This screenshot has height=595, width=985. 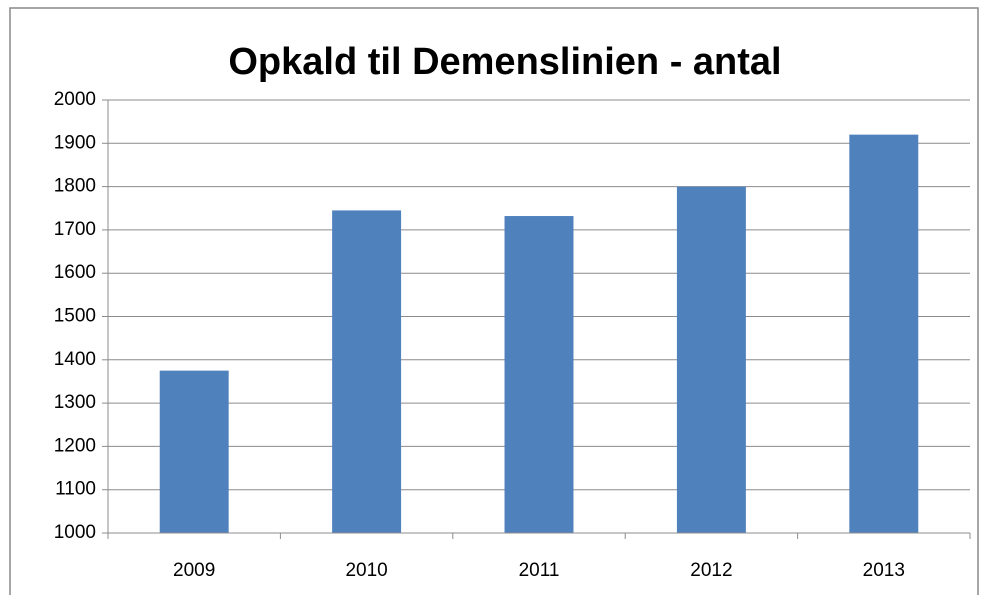 I want to click on y-tick-label: 1800, so click(x=75, y=186).